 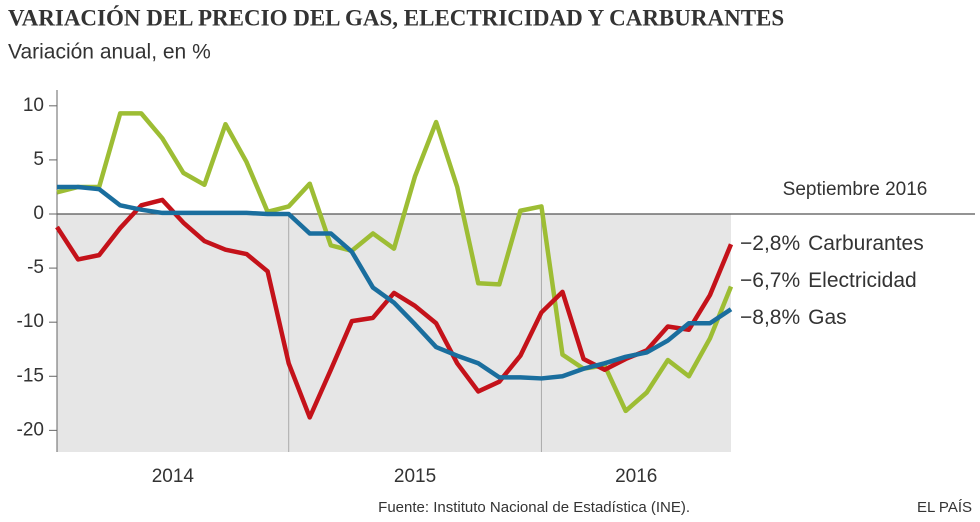 I want to click on y-tick-label: -20, so click(x=30, y=429).